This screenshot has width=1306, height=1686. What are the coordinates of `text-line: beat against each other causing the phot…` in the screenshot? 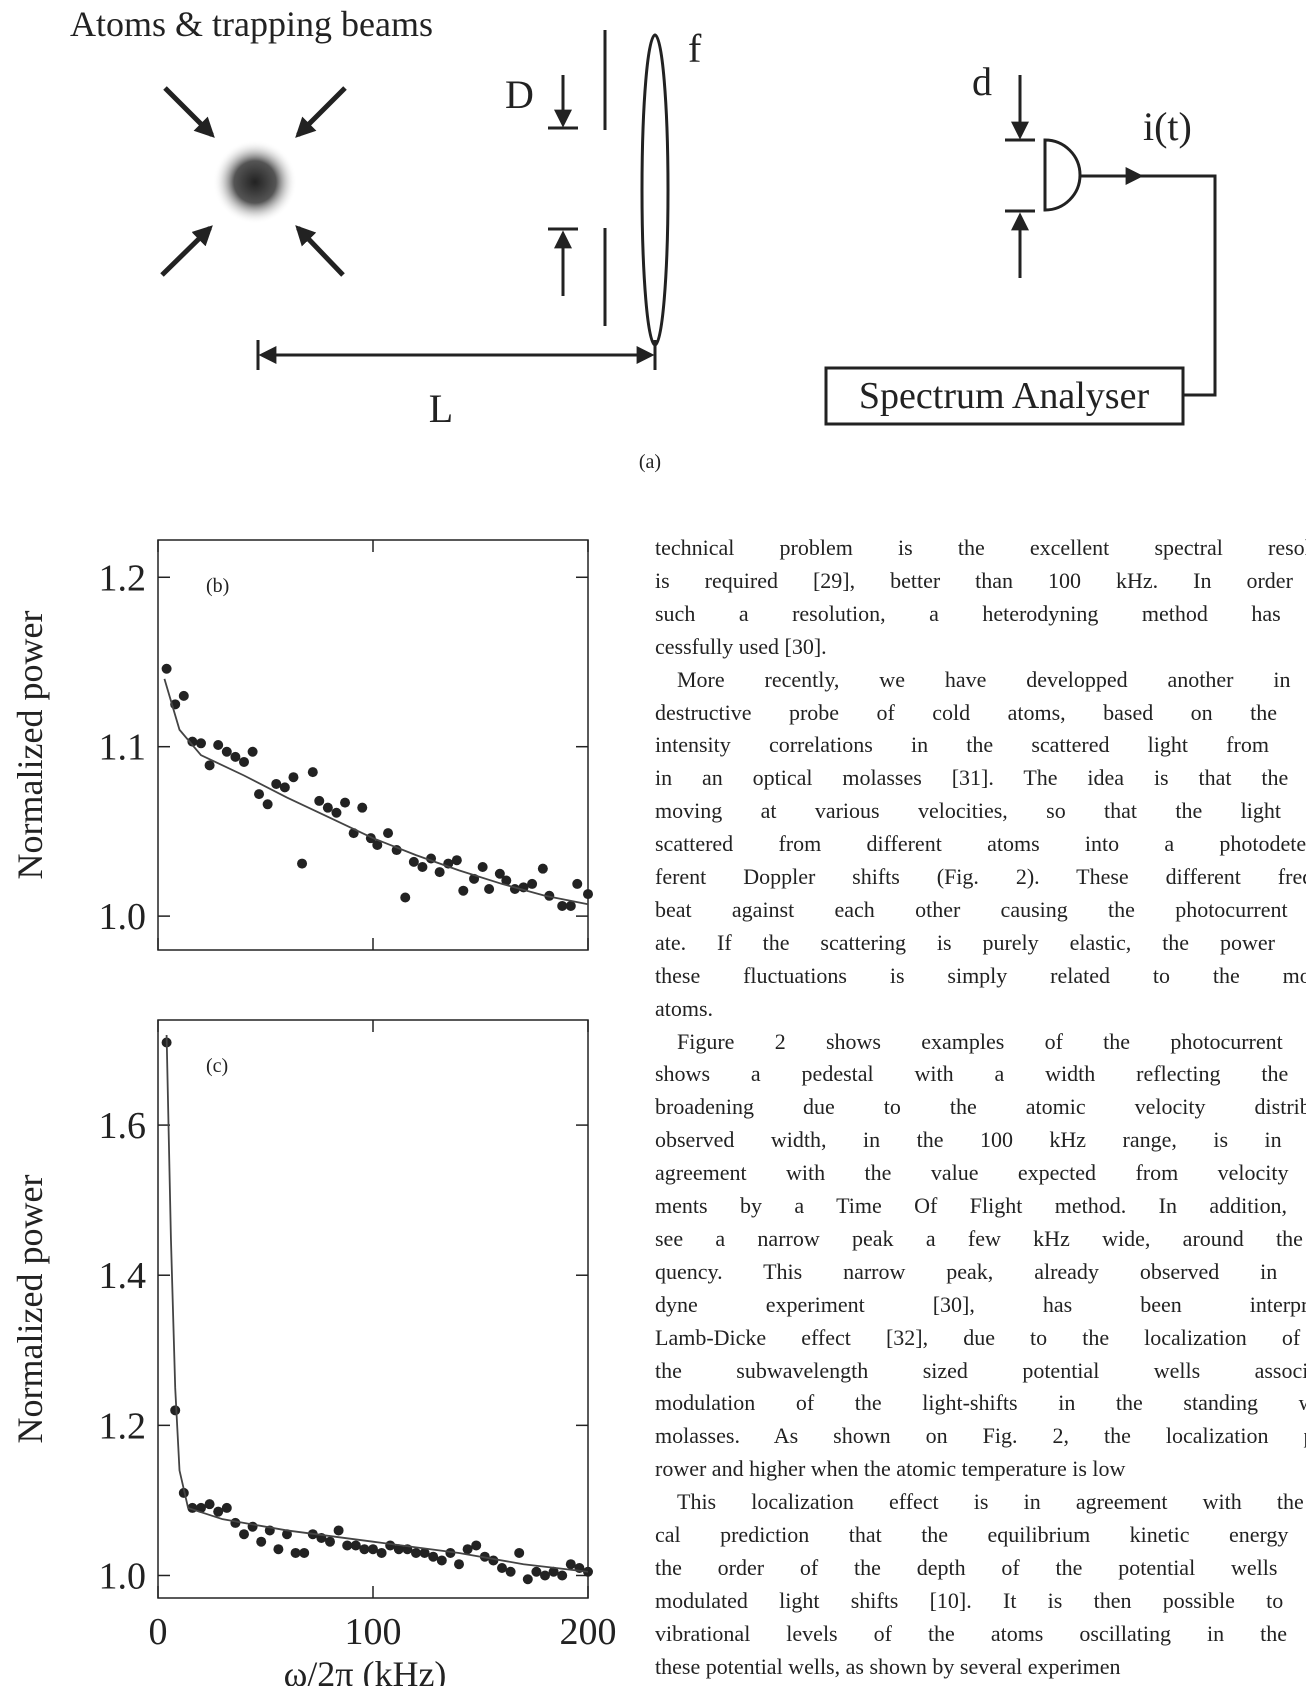 It's located at (980, 909).